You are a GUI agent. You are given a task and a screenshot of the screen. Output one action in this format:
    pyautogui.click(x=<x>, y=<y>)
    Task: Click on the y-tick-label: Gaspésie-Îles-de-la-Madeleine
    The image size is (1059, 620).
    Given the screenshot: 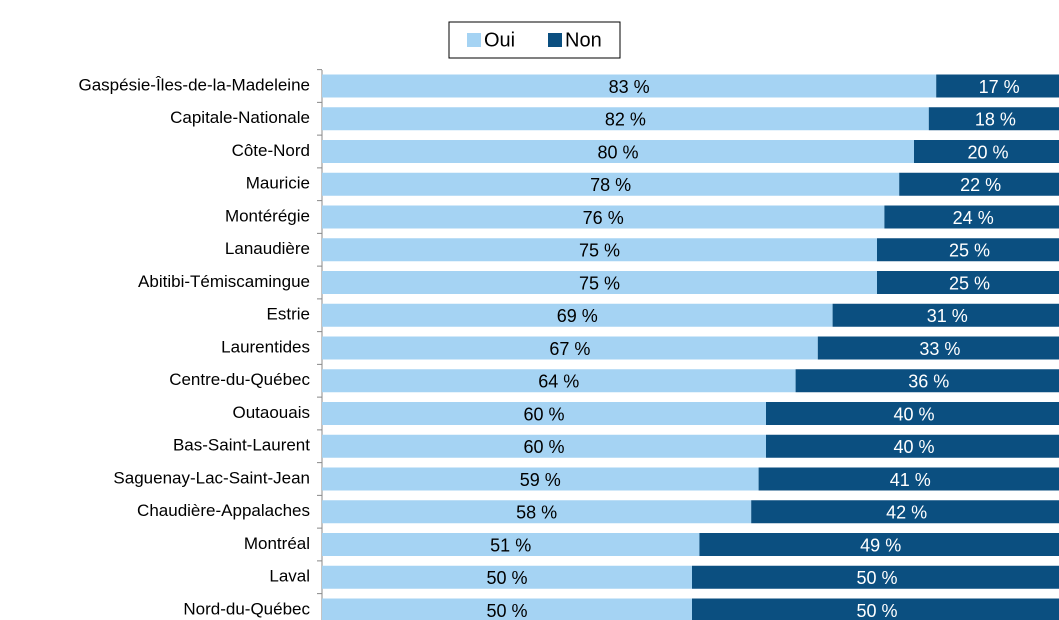 What is the action you would take?
    pyautogui.click(x=194, y=84)
    